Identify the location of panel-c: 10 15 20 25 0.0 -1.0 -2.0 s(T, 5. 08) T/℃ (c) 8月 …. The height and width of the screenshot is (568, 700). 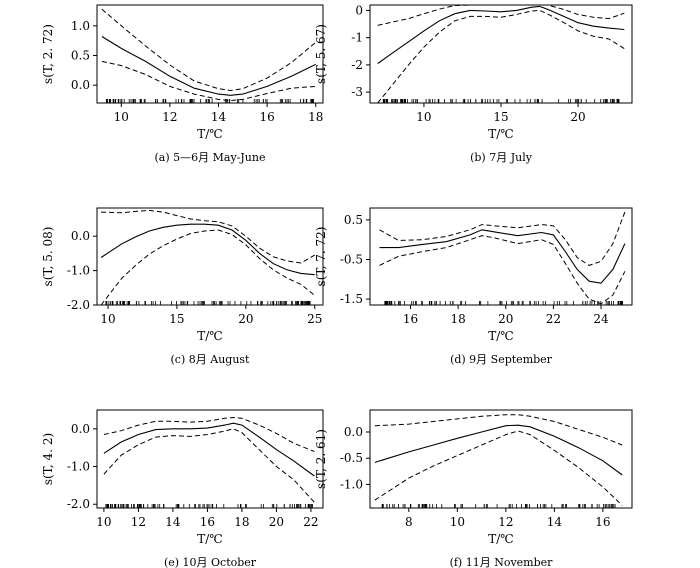
(182, 286).